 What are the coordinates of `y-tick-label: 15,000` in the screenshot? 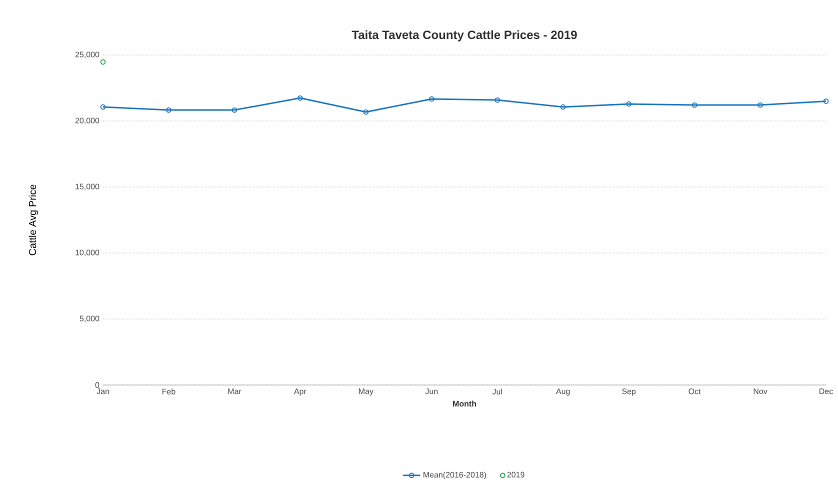 It's located at (88, 187).